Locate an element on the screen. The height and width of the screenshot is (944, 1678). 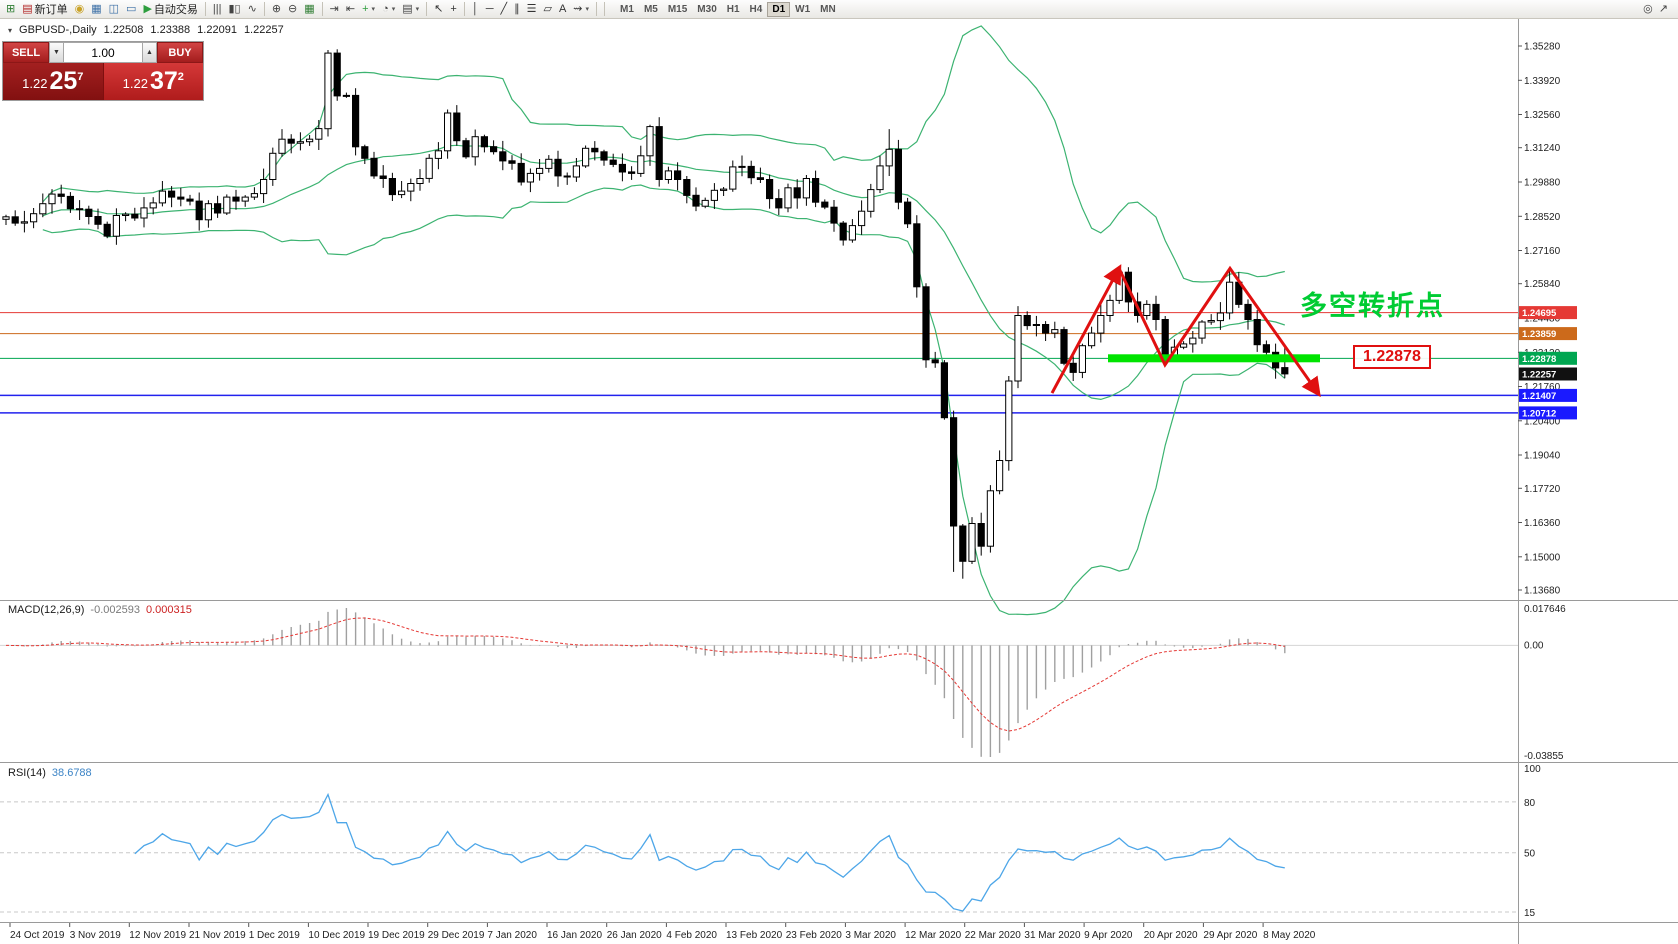
timeframe-m1-button: M1 is located at coordinates (627, 9).